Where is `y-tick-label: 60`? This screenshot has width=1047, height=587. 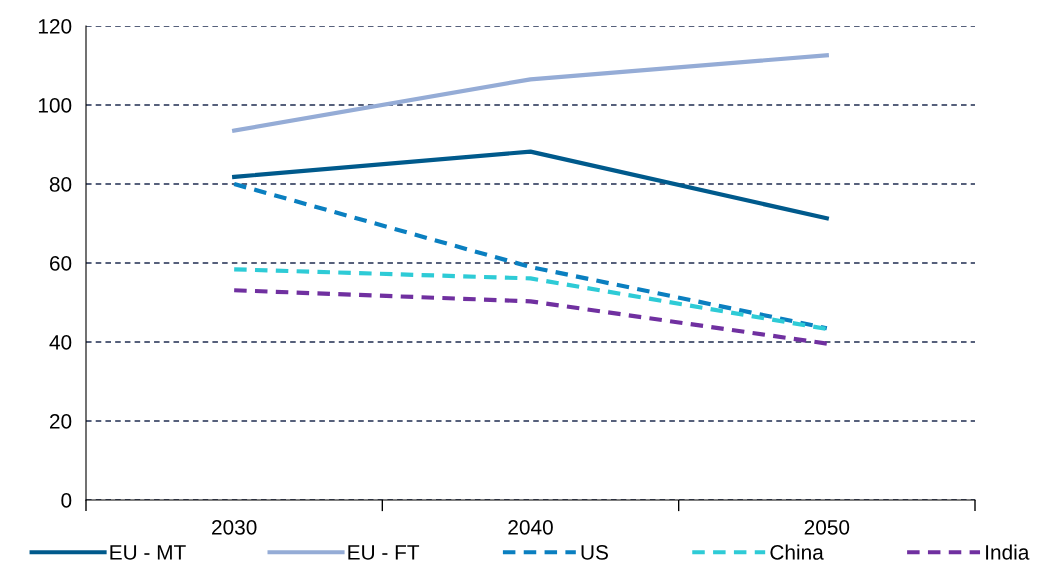 y-tick-label: 60 is located at coordinates (61, 263).